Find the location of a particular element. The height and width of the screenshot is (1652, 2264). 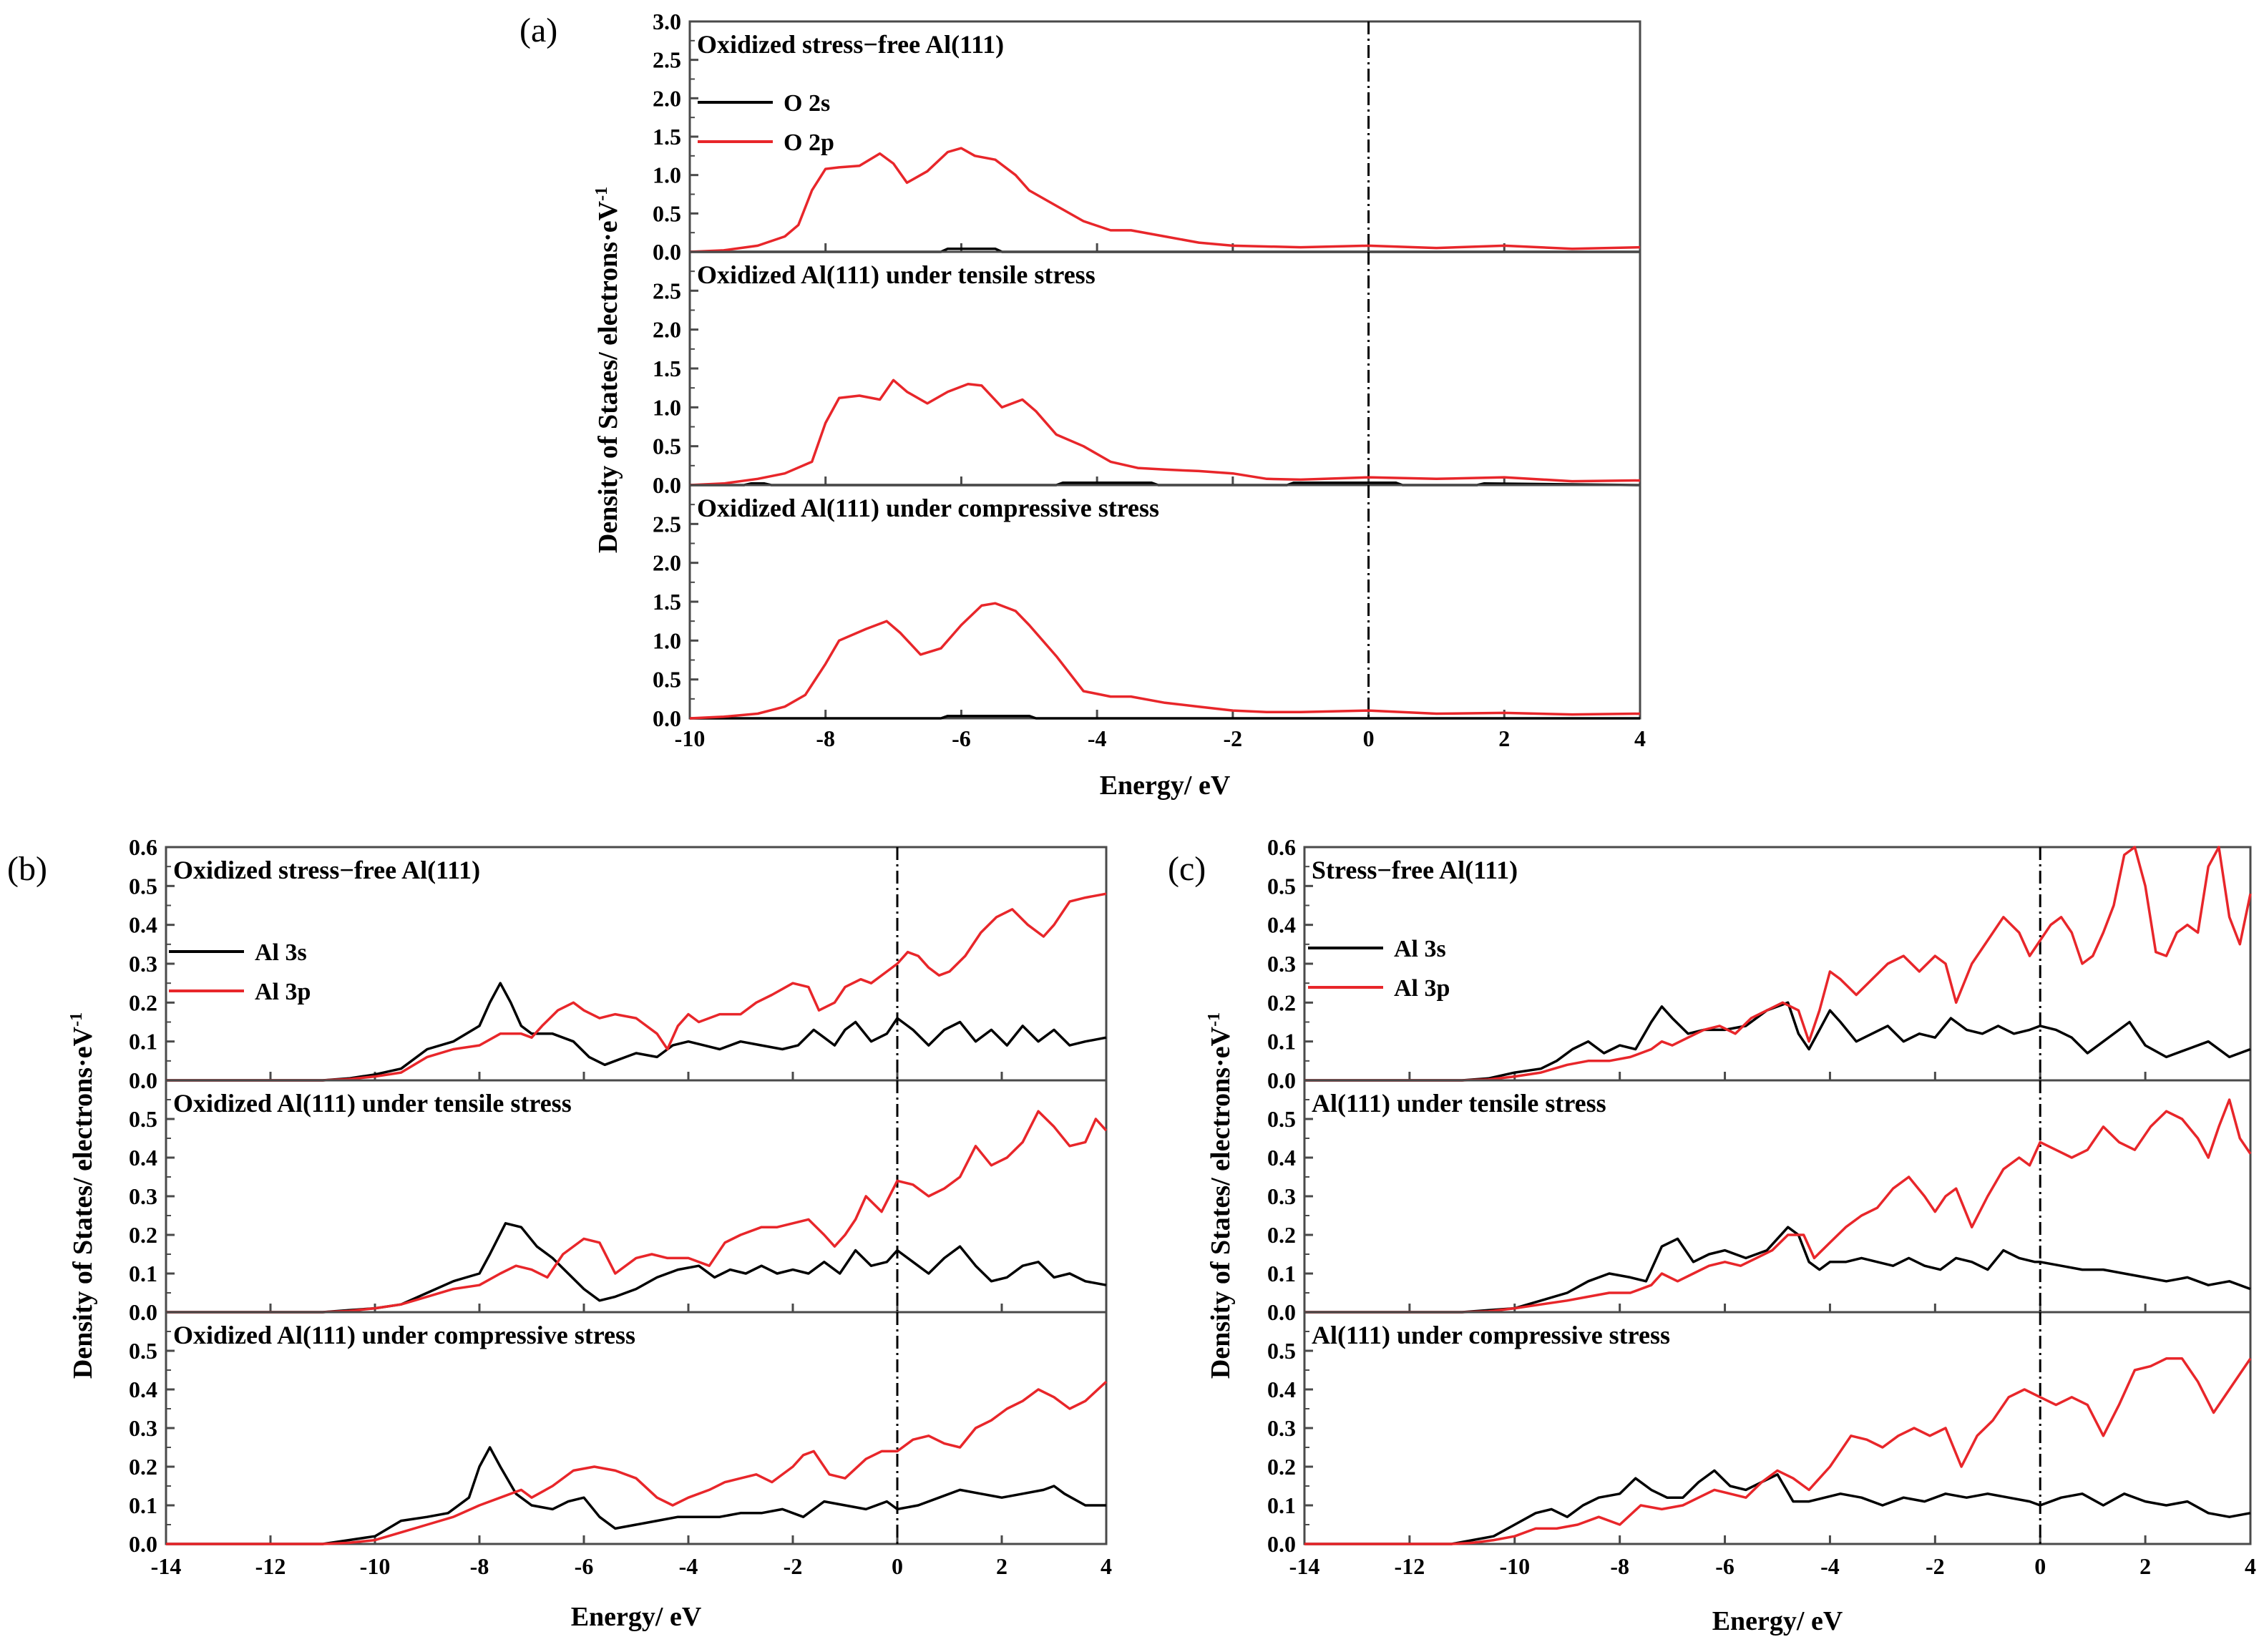

y-tick-label: 1.5 is located at coordinates (667, 137).